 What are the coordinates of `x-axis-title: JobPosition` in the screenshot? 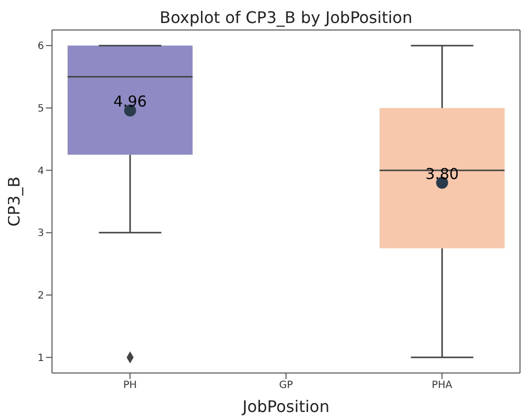 It's located at (286, 406).